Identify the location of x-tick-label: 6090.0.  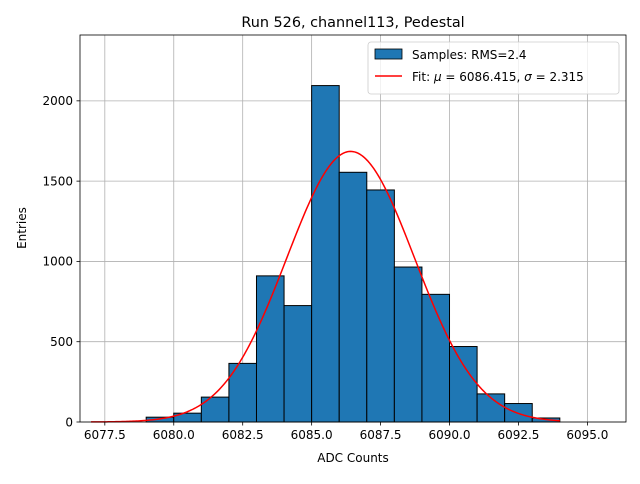
(450, 435).